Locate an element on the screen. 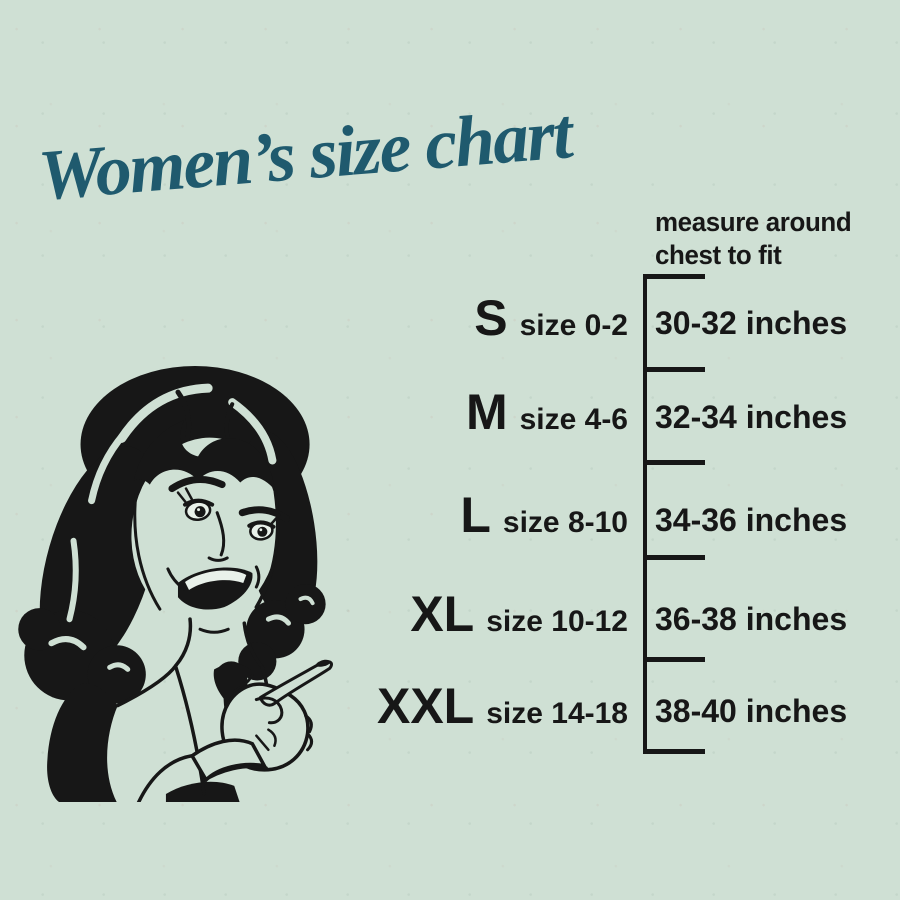 This screenshot has width=900, height=900. size-range-label: size 8-10 is located at coordinates (565, 522).